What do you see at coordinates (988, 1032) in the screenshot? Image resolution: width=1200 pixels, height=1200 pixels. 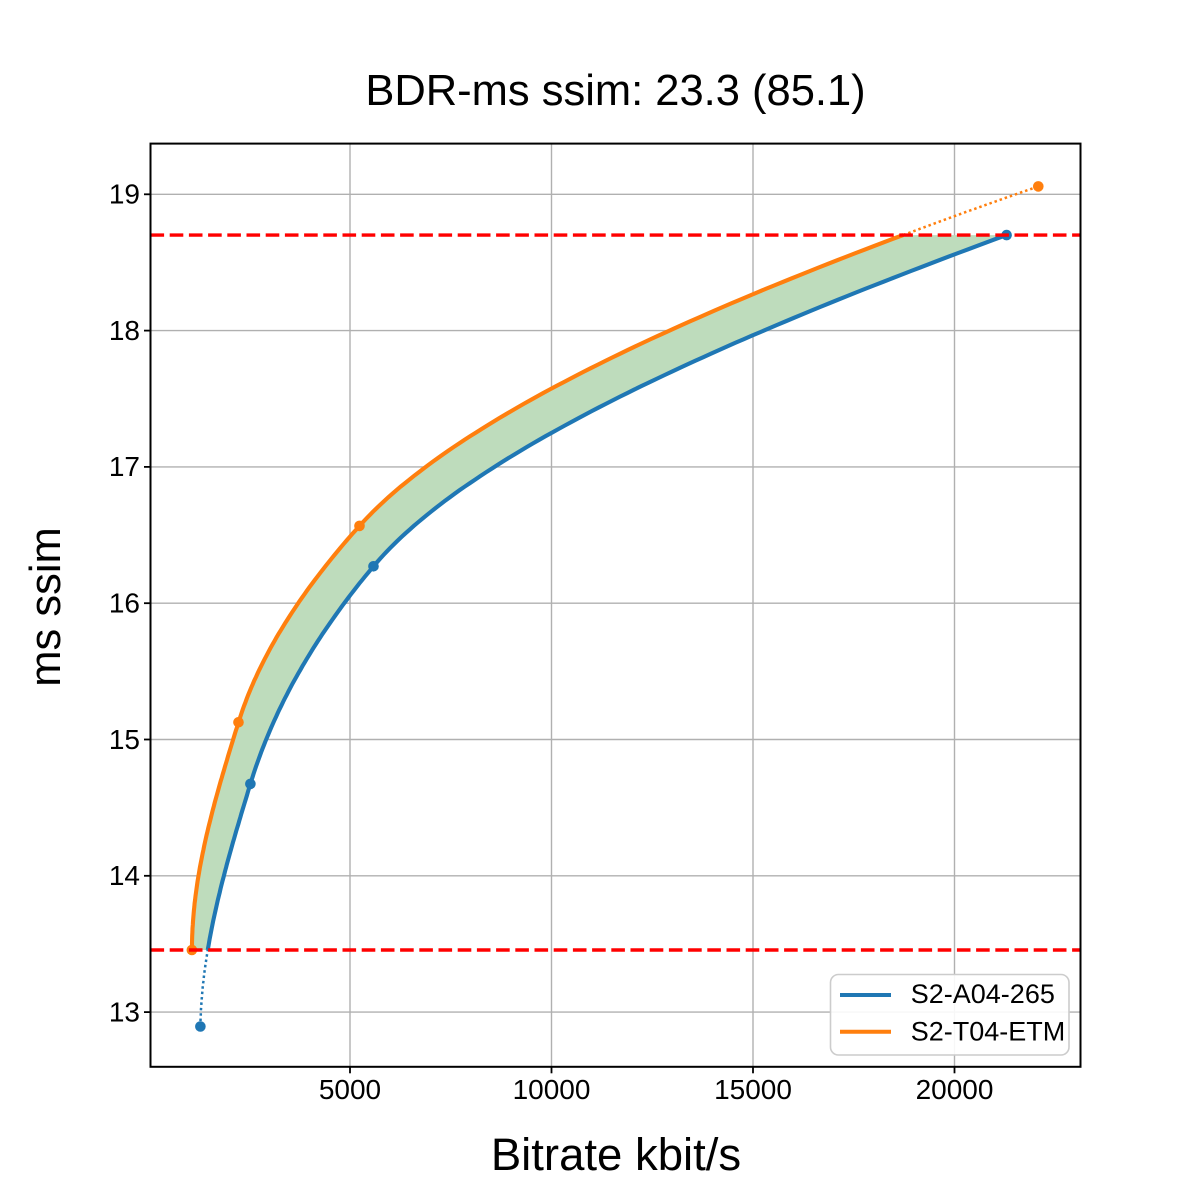 I see `svg-text: S2-T04-ETM` at bounding box center [988, 1032].